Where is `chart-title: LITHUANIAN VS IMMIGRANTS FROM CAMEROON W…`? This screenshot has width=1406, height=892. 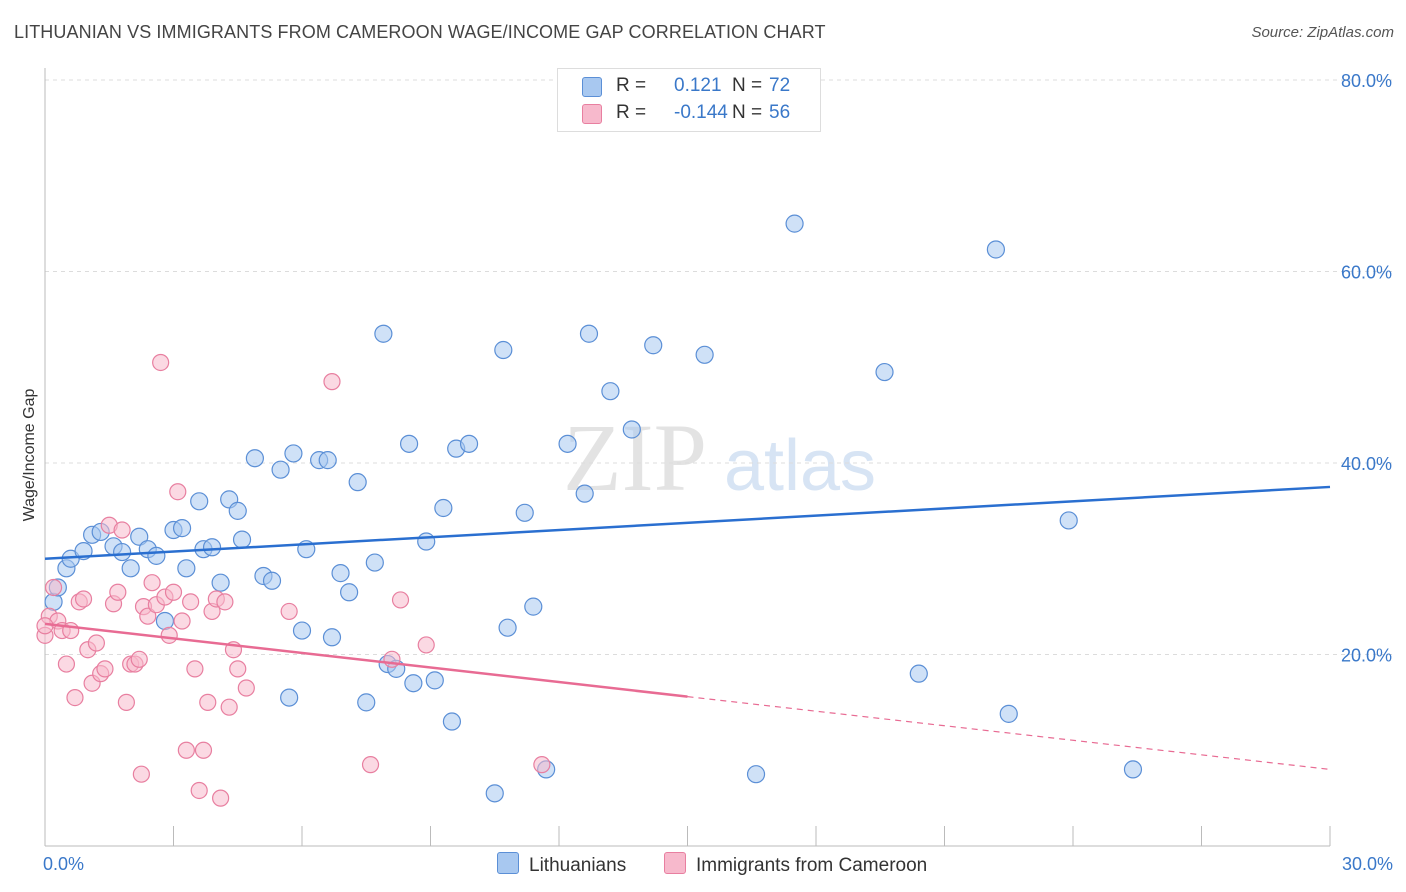
chart-title: LITHUANIAN VS IMMIGRANTS FROM CAMEROON W… is located at coordinates (420, 32).